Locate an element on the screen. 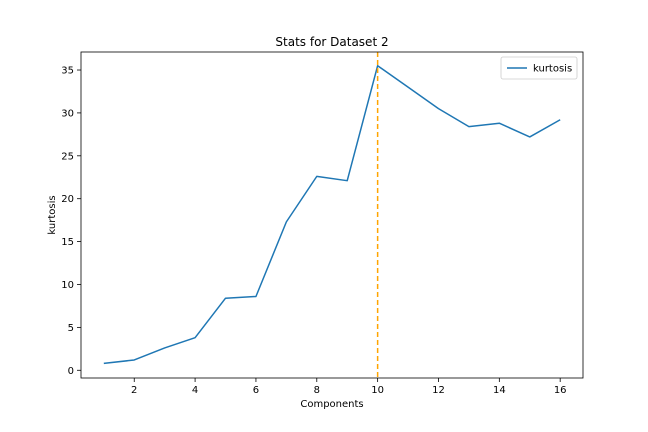 This screenshot has height=432, width=648. legend-box is located at coordinates (539, 68).